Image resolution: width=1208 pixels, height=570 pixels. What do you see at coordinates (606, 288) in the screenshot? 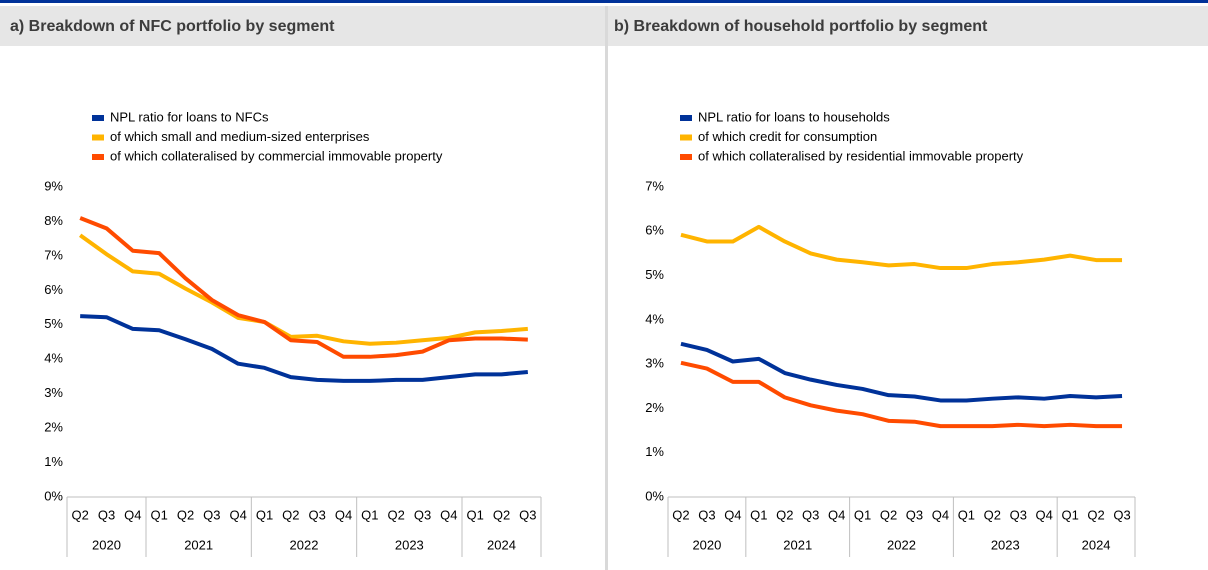
I see `panel-divider` at bounding box center [606, 288].